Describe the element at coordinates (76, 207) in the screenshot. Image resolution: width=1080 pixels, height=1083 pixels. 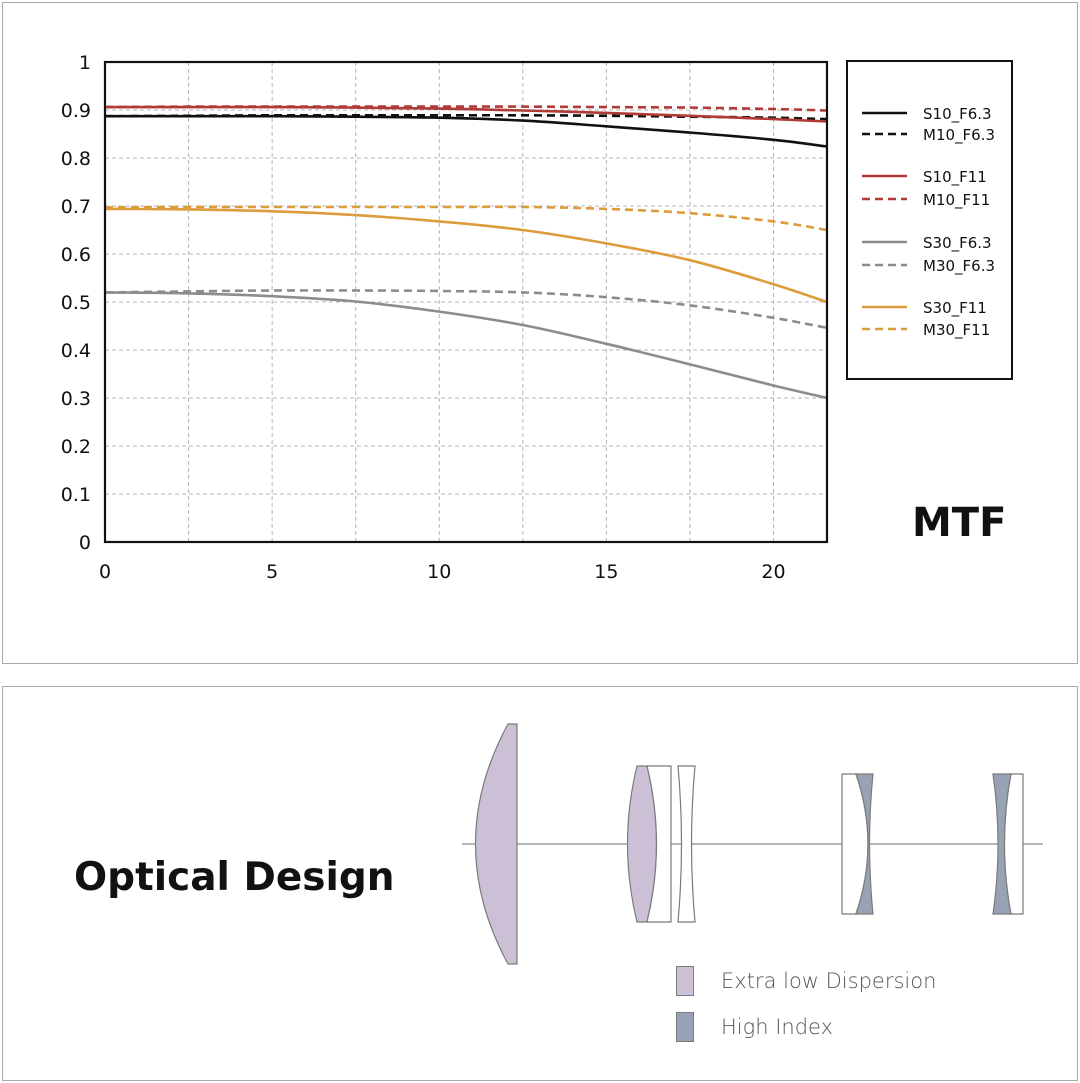
I see `y-tick-label: 0.7` at that location.